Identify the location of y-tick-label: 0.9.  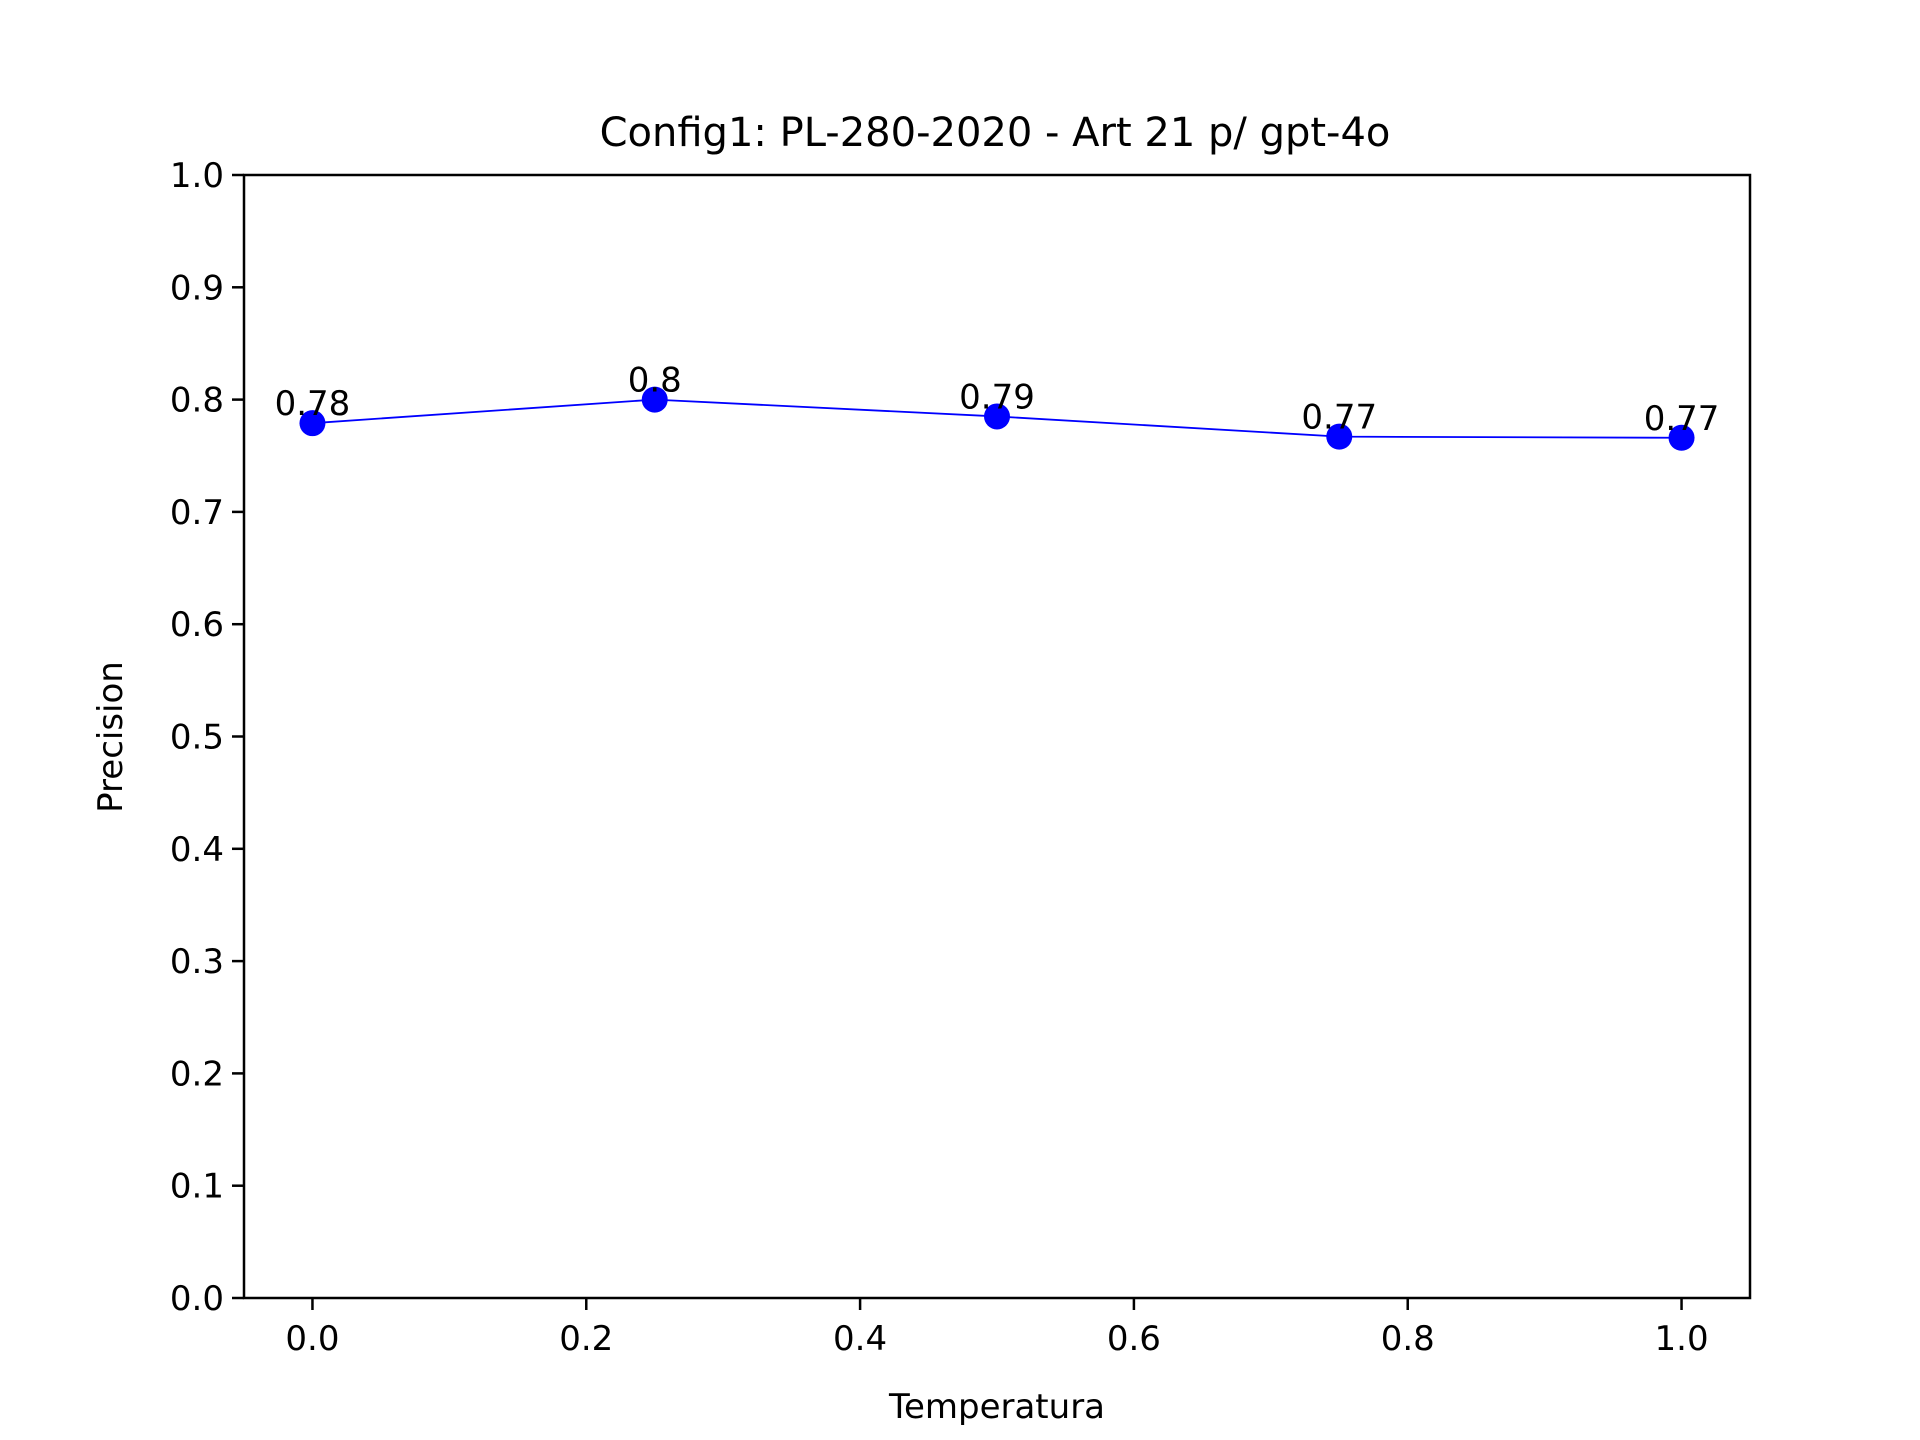
(197, 288).